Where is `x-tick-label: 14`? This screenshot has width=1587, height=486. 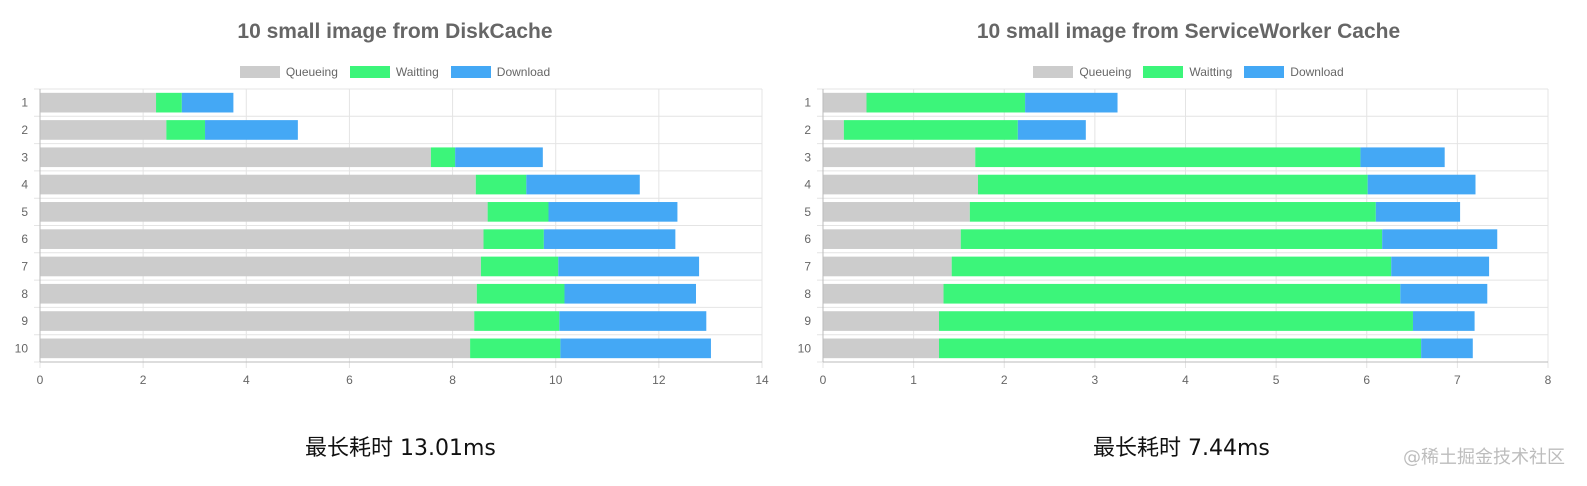
x-tick-label: 14 is located at coordinates (762, 380).